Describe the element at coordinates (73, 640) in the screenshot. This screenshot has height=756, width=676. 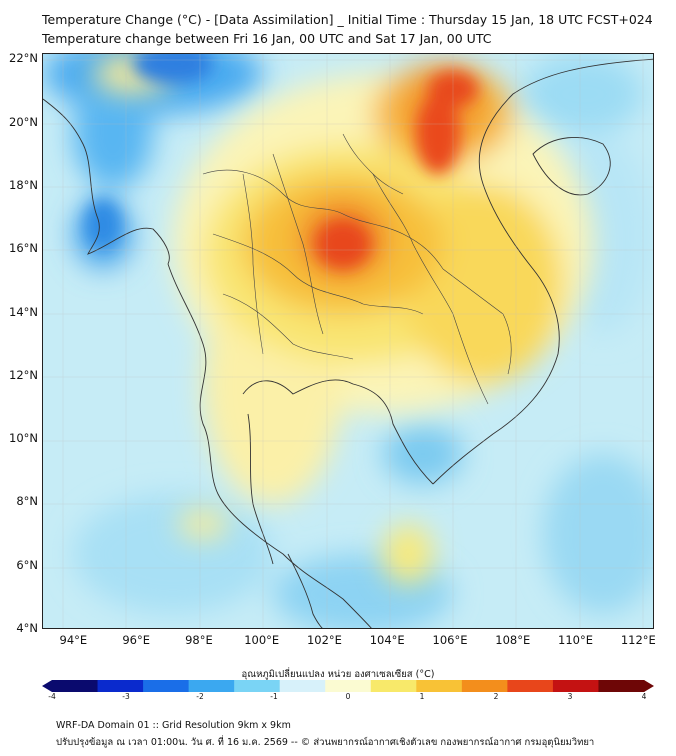
I see `lon-label: 94°E` at that location.